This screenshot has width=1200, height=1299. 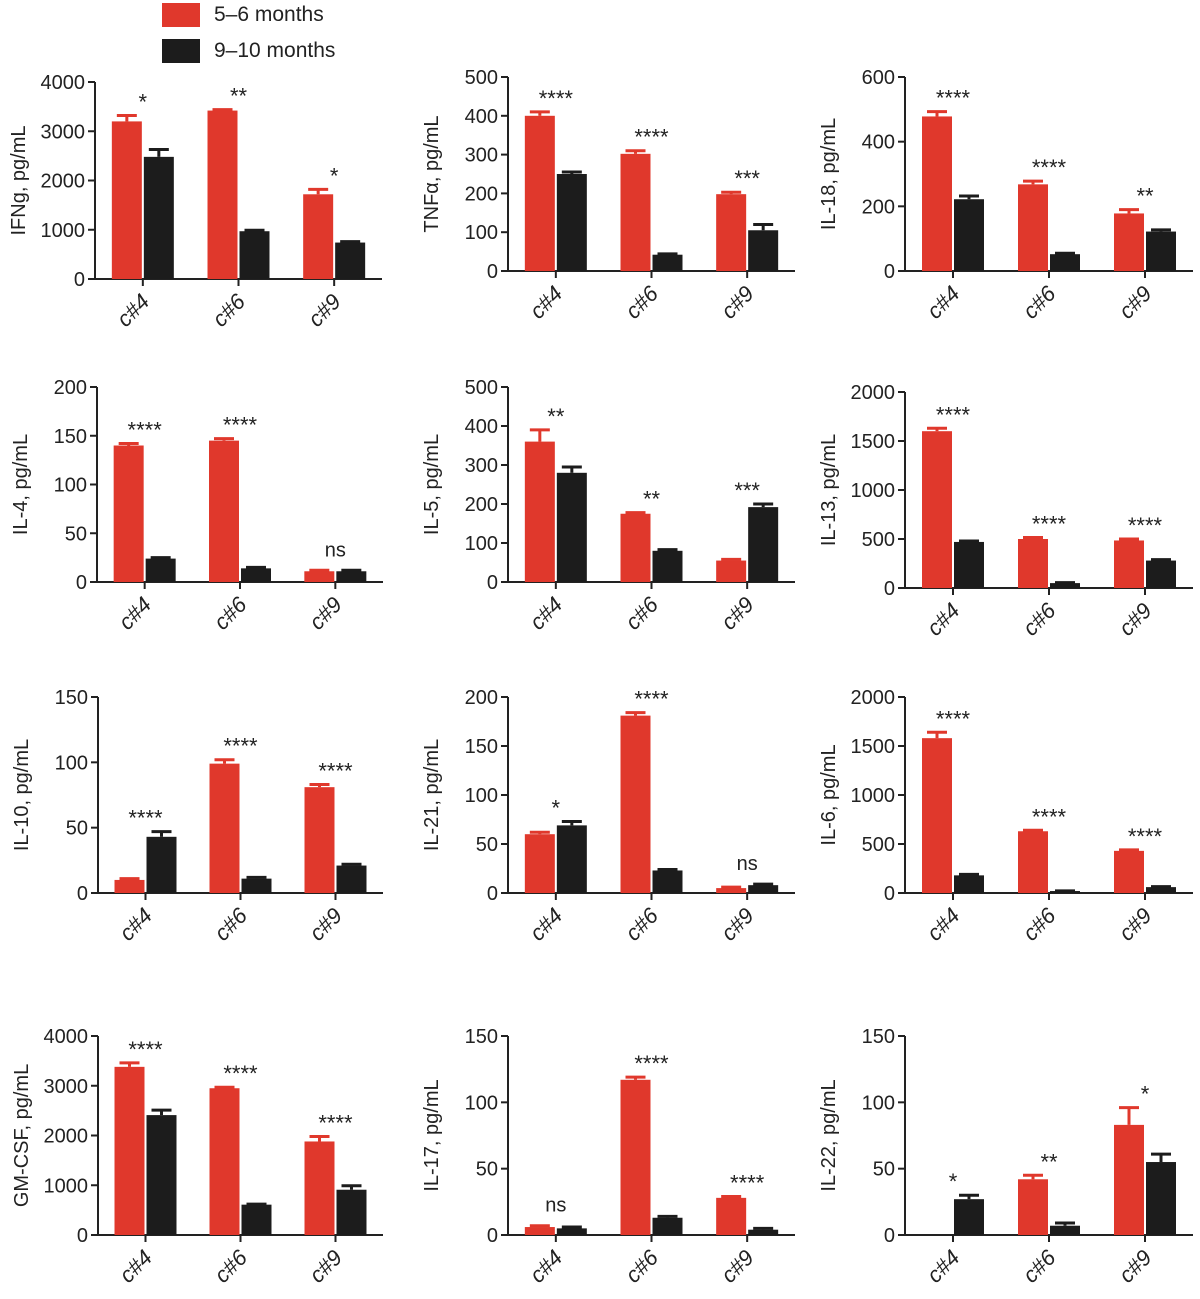 What do you see at coordinates (269, 14) in the screenshot?
I see `legend-label-series1: 5–6 months` at bounding box center [269, 14].